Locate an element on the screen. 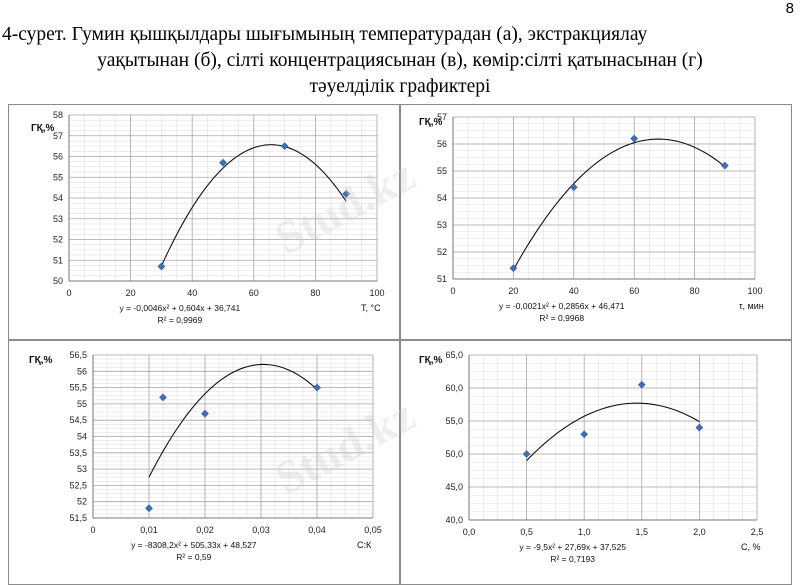  x-axis-label: С:К is located at coordinates (364, 545).